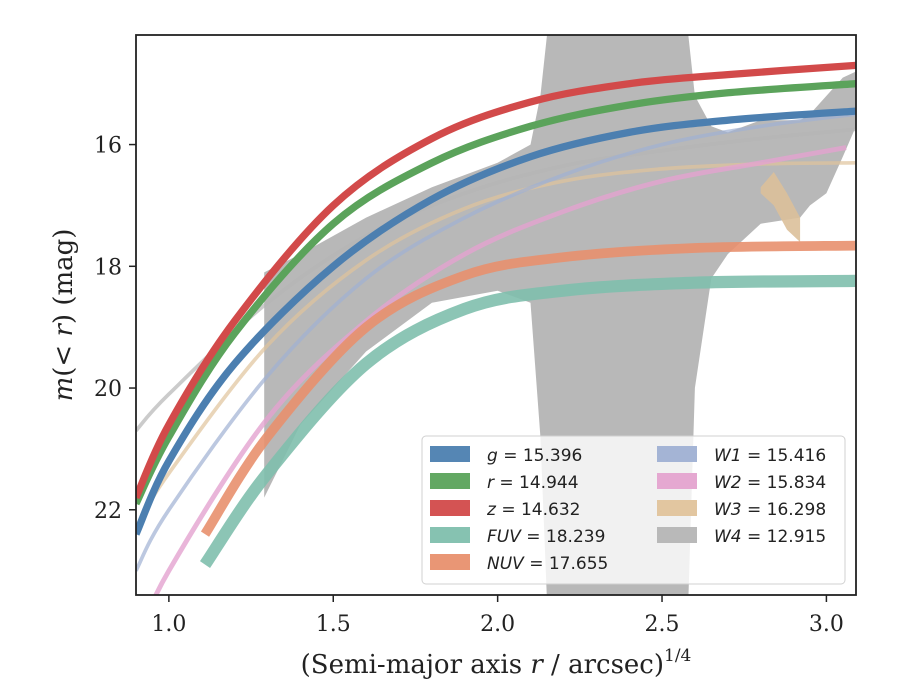 The width and height of the screenshot is (900, 700). Describe the element at coordinates (826, 624) in the screenshot. I see `x-tick-label: 3.0` at that location.